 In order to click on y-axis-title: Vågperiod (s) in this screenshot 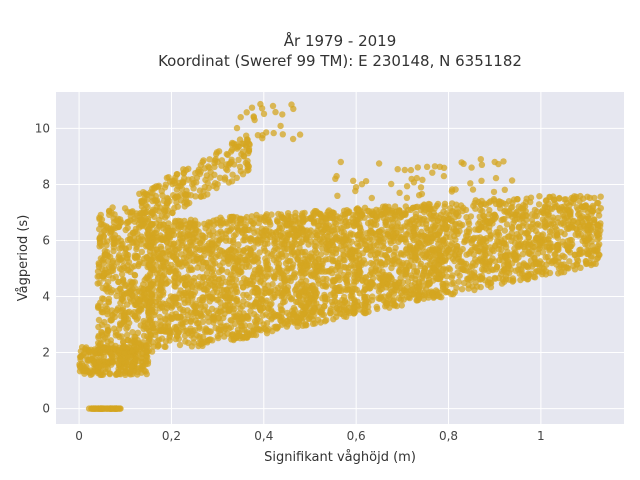, I will do `click(23, 258)`.